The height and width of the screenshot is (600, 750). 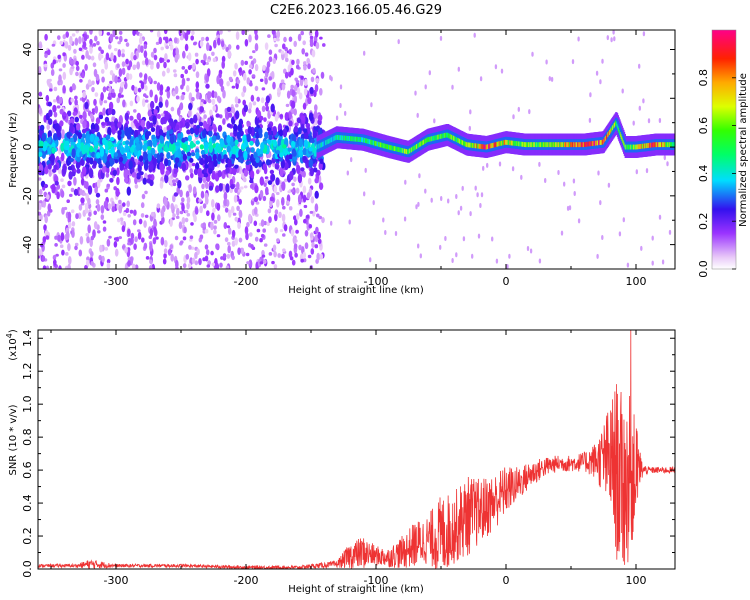 I want to click on x-tick-label: -100, so click(x=376, y=281).